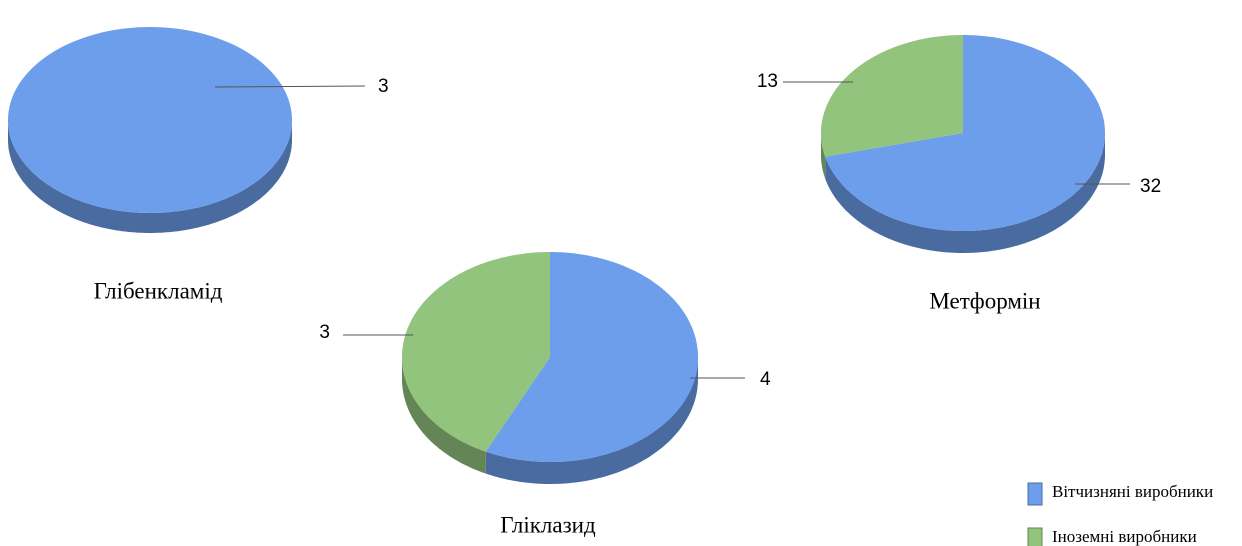  What do you see at coordinates (765, 379) in the screenshot?
I see `data-label: 4` at bounding box center [765, 379].